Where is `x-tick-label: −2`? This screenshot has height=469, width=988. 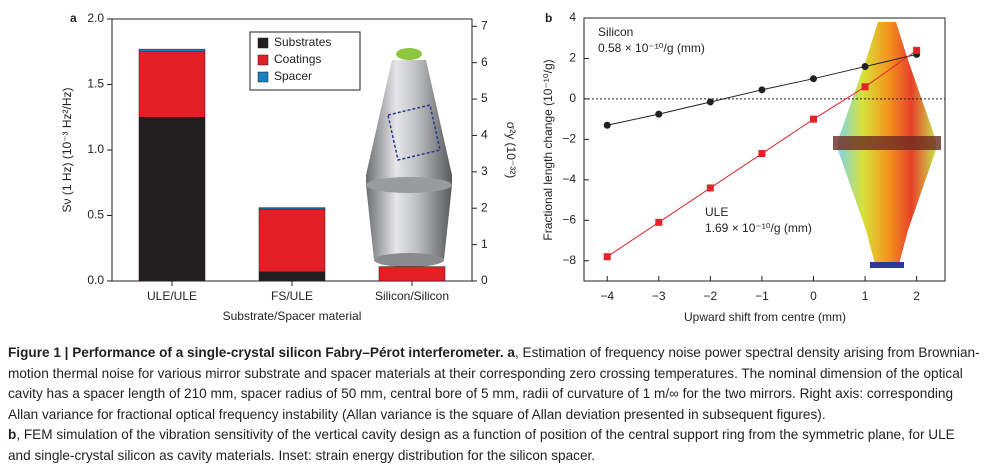
x-tick-label: −2 is located at coordinates (711, 296).